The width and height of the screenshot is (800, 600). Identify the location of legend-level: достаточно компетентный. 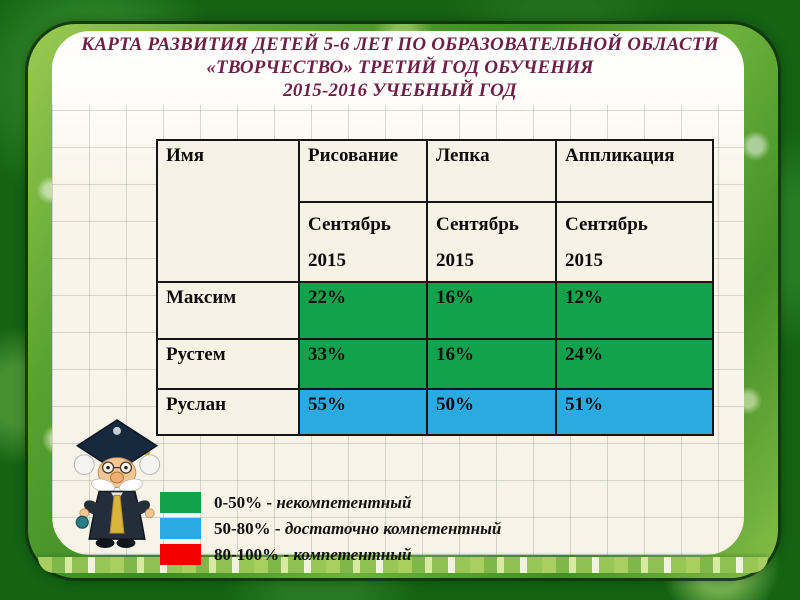
(393, 528).